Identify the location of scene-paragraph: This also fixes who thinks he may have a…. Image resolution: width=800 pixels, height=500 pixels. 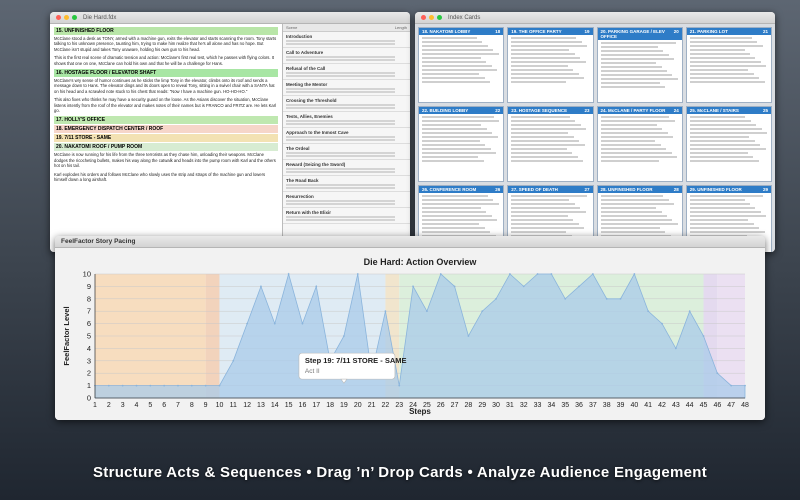
(165, 105).